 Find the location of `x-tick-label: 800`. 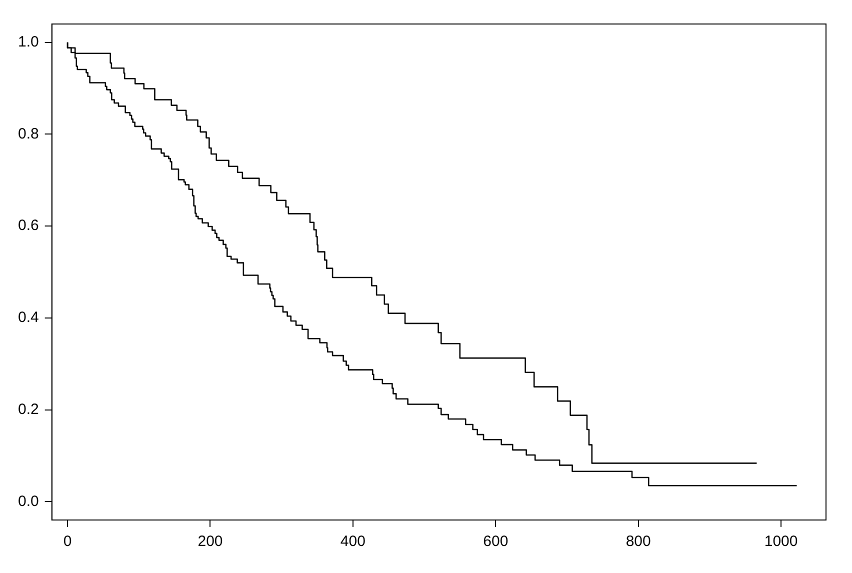

x-tick-label: 800 is located at coordinates (638, 541).